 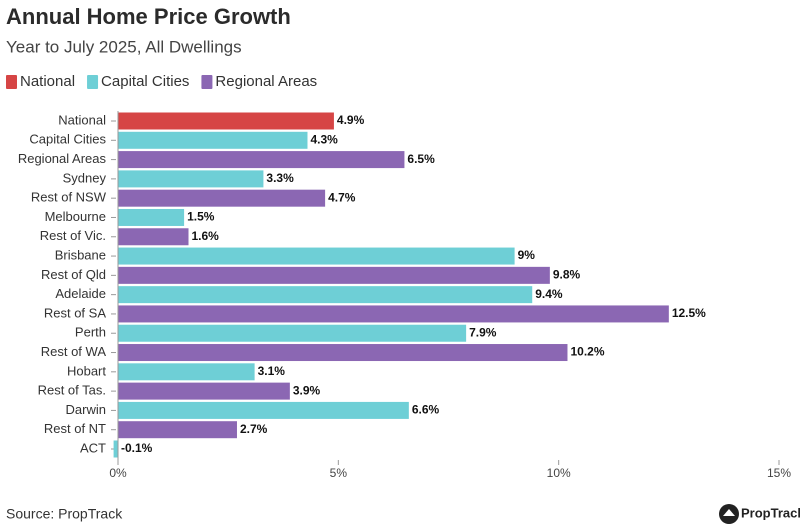 What do you see at coordinates (587, 352) in the screenshot?
I see `data-label: 10.2%` at bounding box center [587, 352].